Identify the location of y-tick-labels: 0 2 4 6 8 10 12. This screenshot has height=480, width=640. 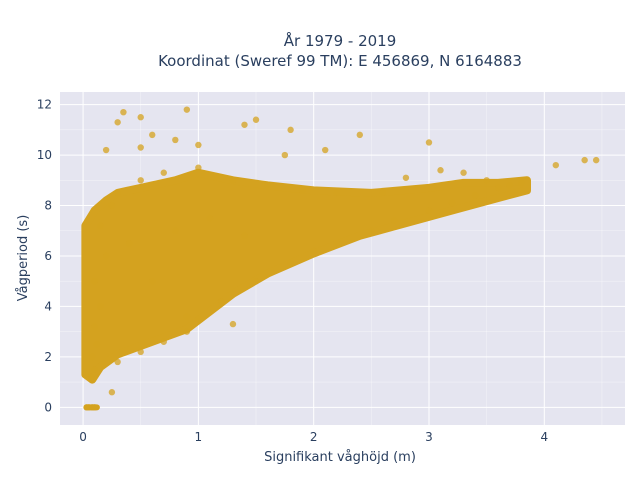
(44, 256).